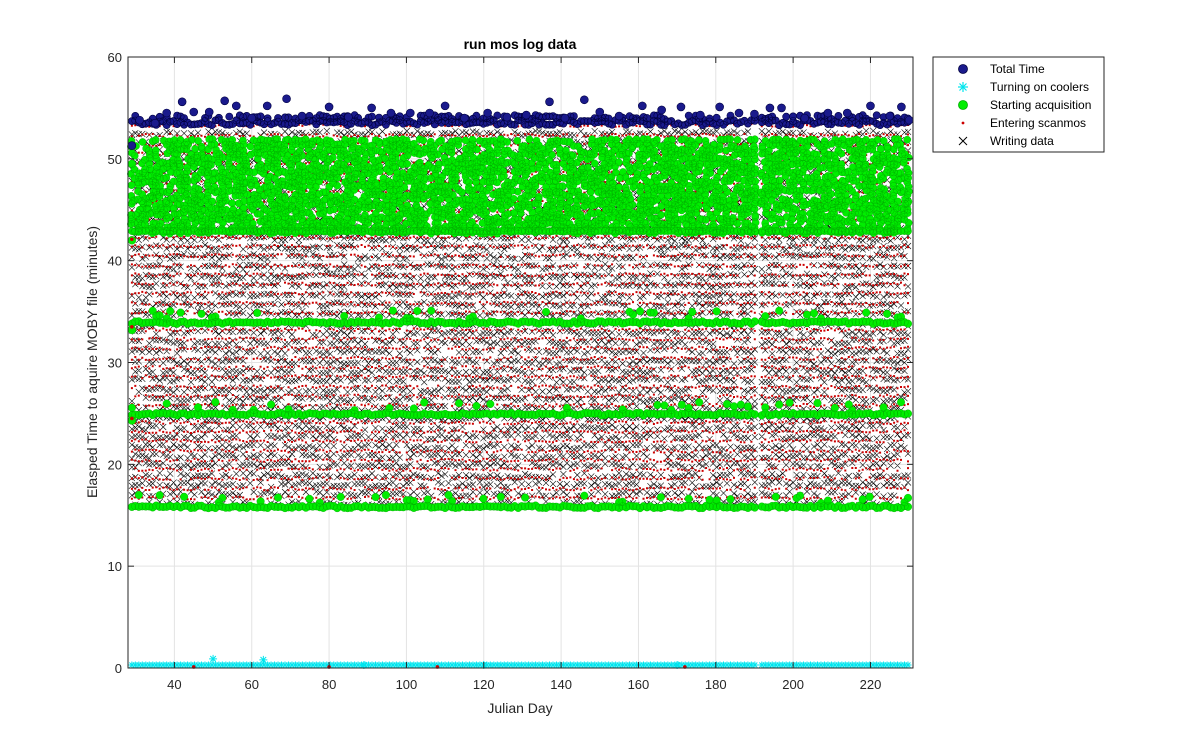  I want to click on x-tick-label: 80, so click(329, 684).